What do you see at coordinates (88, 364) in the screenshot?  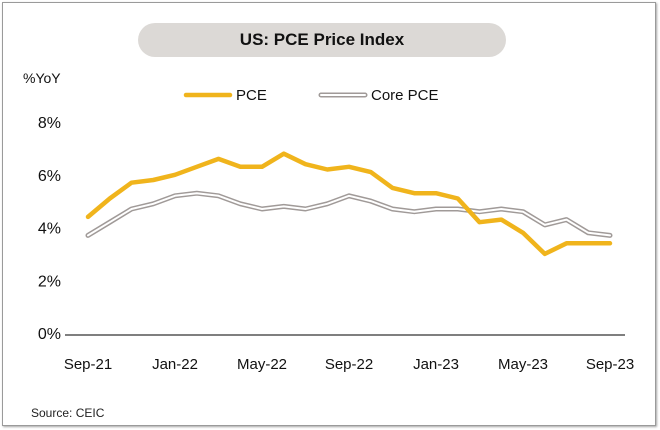 I see `x-tick-label: Sep-21` at bounding box center [88, 364].